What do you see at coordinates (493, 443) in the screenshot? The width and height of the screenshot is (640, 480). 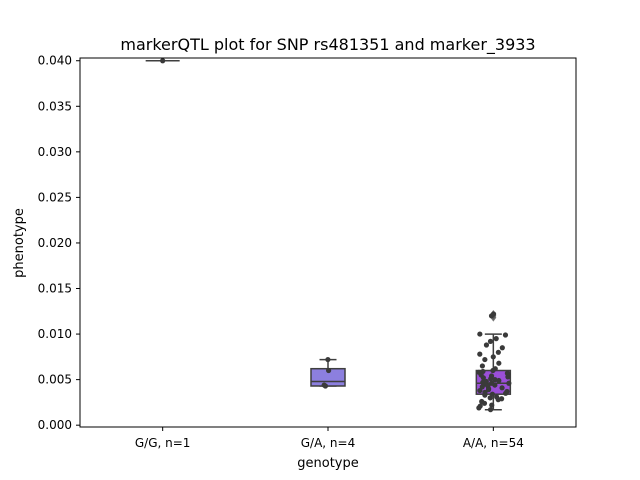 I see `x-tick-label: A/A, n=54` at bounding box center [493, 443].